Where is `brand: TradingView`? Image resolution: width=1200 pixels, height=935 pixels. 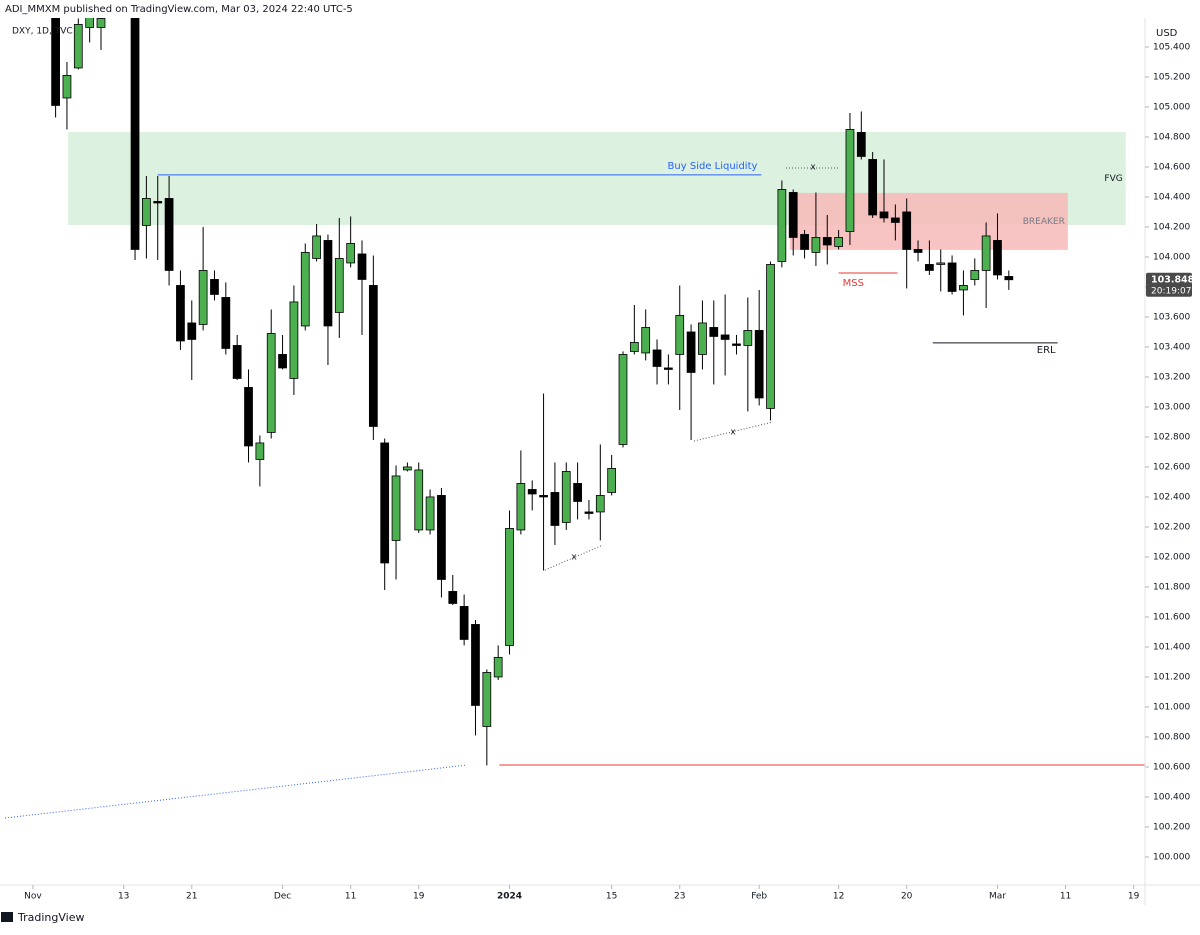 brand: TradingView is located at coordinates (50, 917).